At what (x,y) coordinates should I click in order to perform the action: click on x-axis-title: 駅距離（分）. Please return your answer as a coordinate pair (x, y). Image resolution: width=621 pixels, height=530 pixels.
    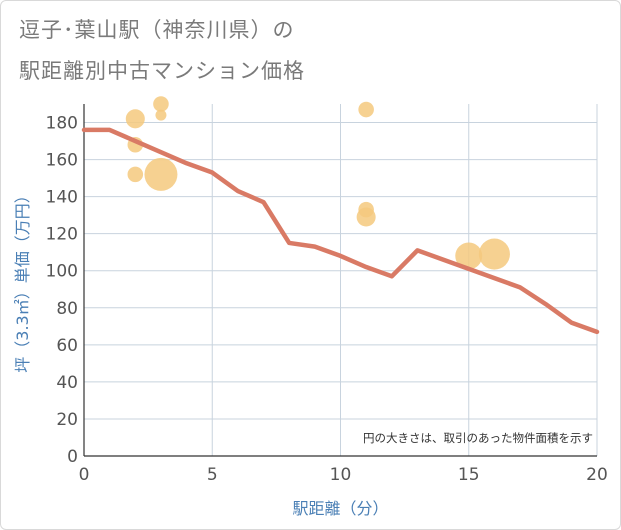
    Looking at the image, I should click on (340, 508).